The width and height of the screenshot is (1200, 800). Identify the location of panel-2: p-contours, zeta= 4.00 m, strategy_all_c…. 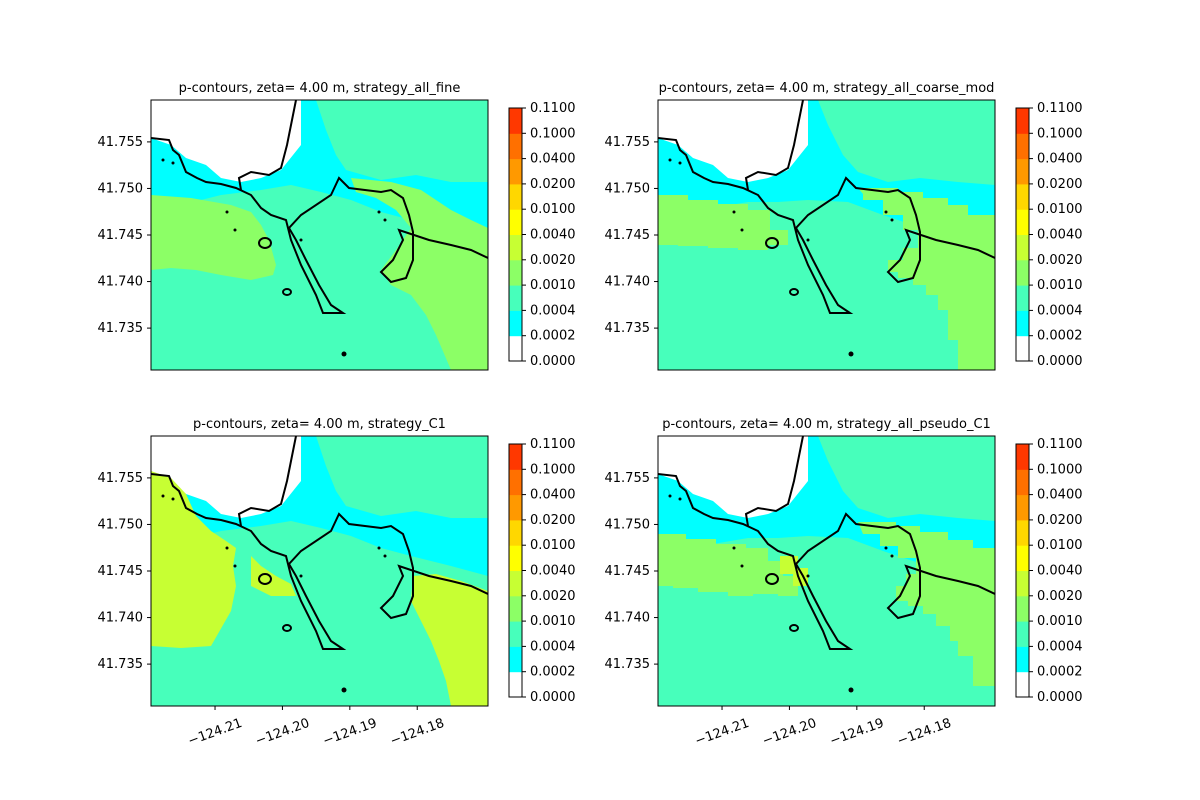
(844, 226).